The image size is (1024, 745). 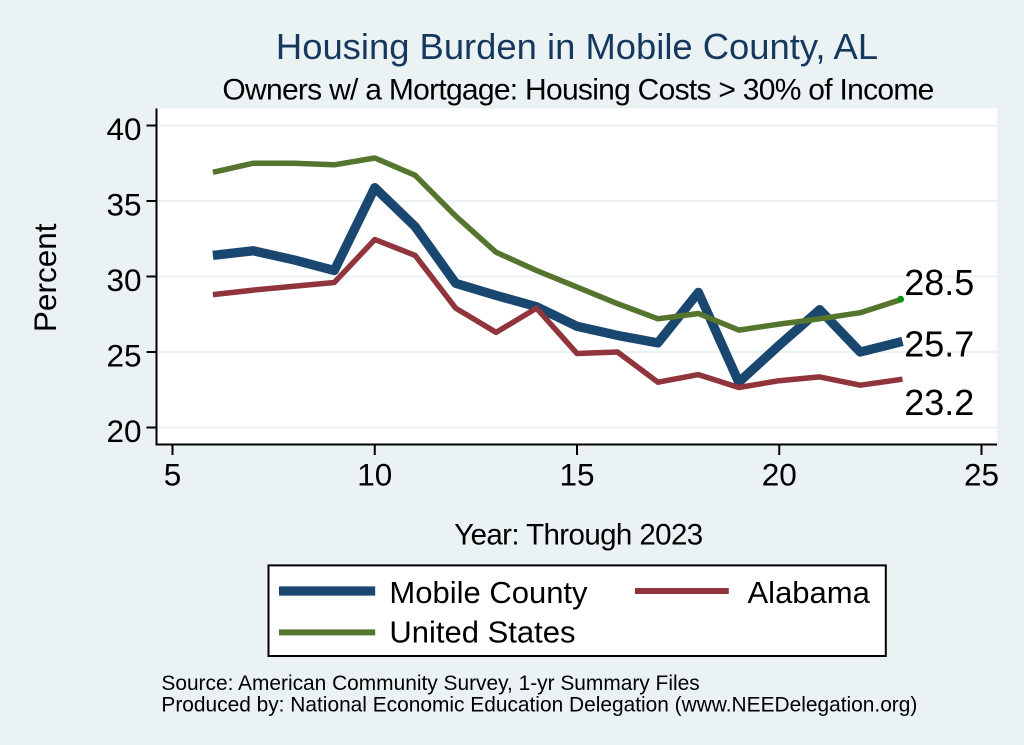 What do you see at coordinates (482, 632) in the screenshot?
I see `svg-text: United States` at bounding box center [482, 632].